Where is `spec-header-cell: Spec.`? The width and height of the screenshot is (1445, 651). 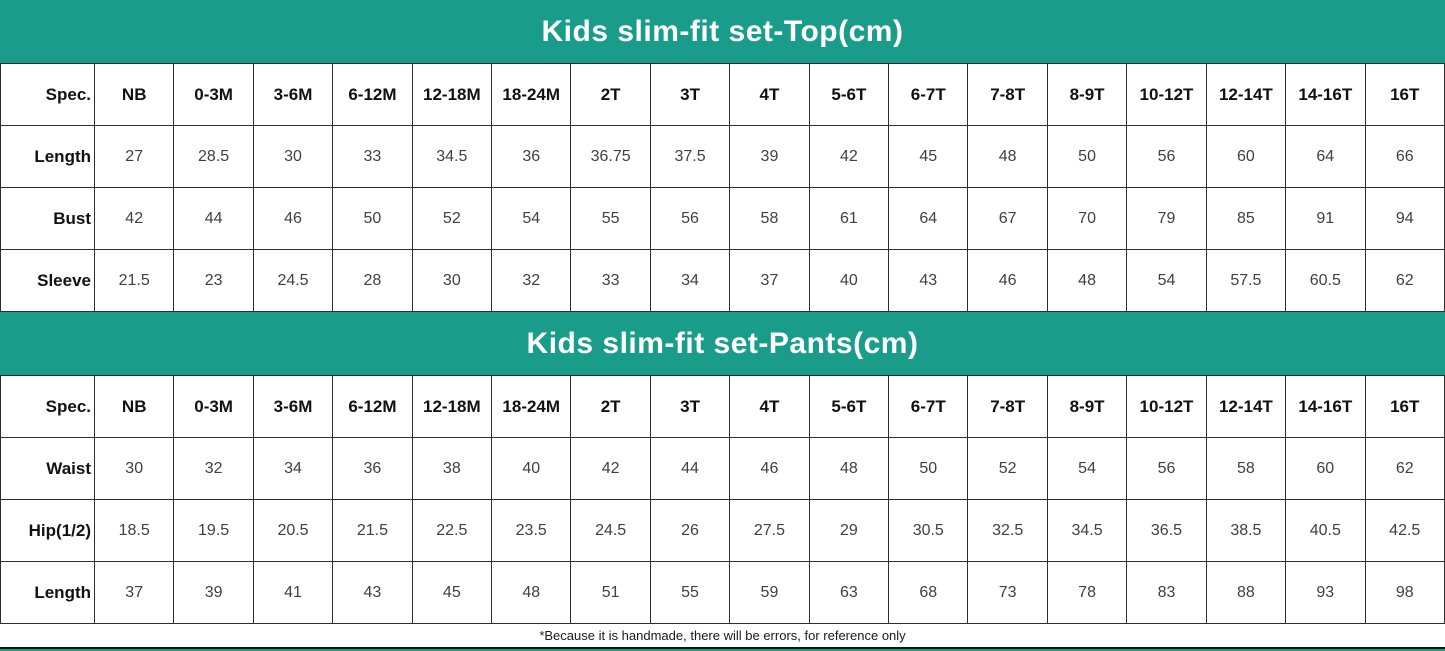 spec-header-cell: Spec. is located at coordinates (47, 406).